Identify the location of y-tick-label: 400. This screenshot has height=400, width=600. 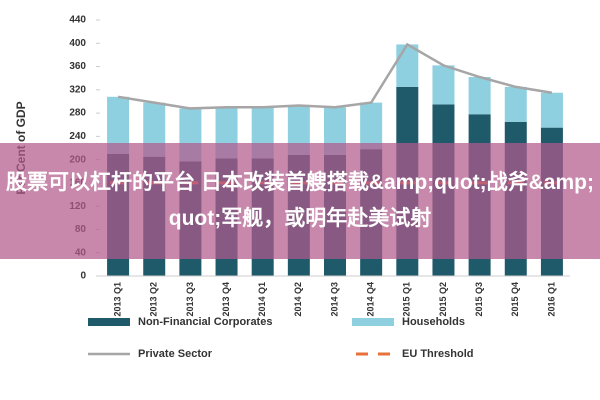
(77, 43).